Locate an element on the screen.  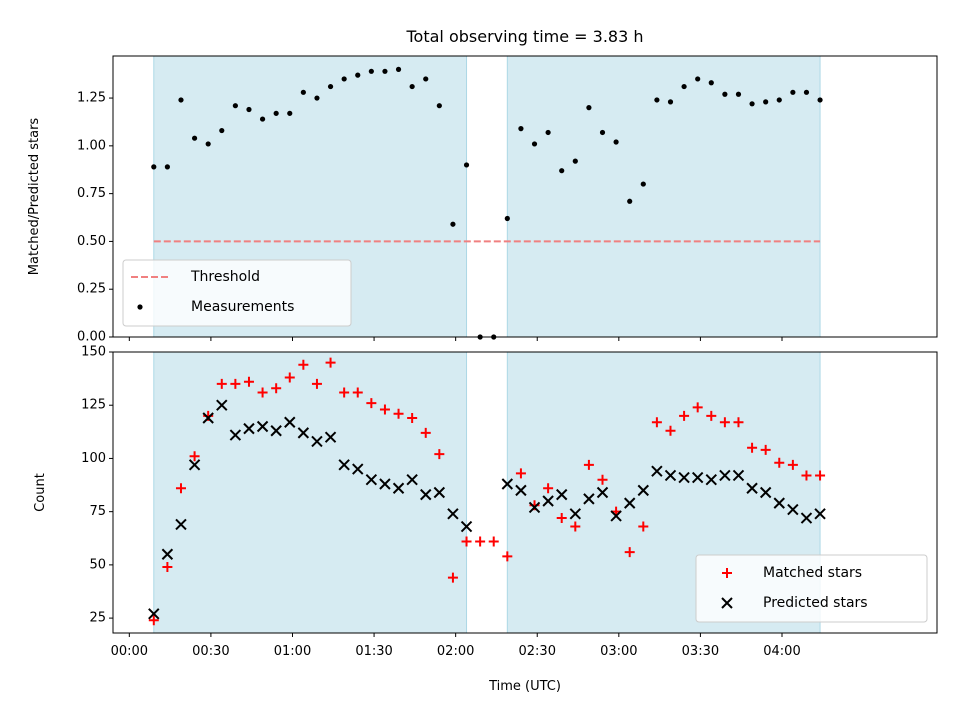
x-axis-label: Time (UTC) is located at coordinates (524, 686).